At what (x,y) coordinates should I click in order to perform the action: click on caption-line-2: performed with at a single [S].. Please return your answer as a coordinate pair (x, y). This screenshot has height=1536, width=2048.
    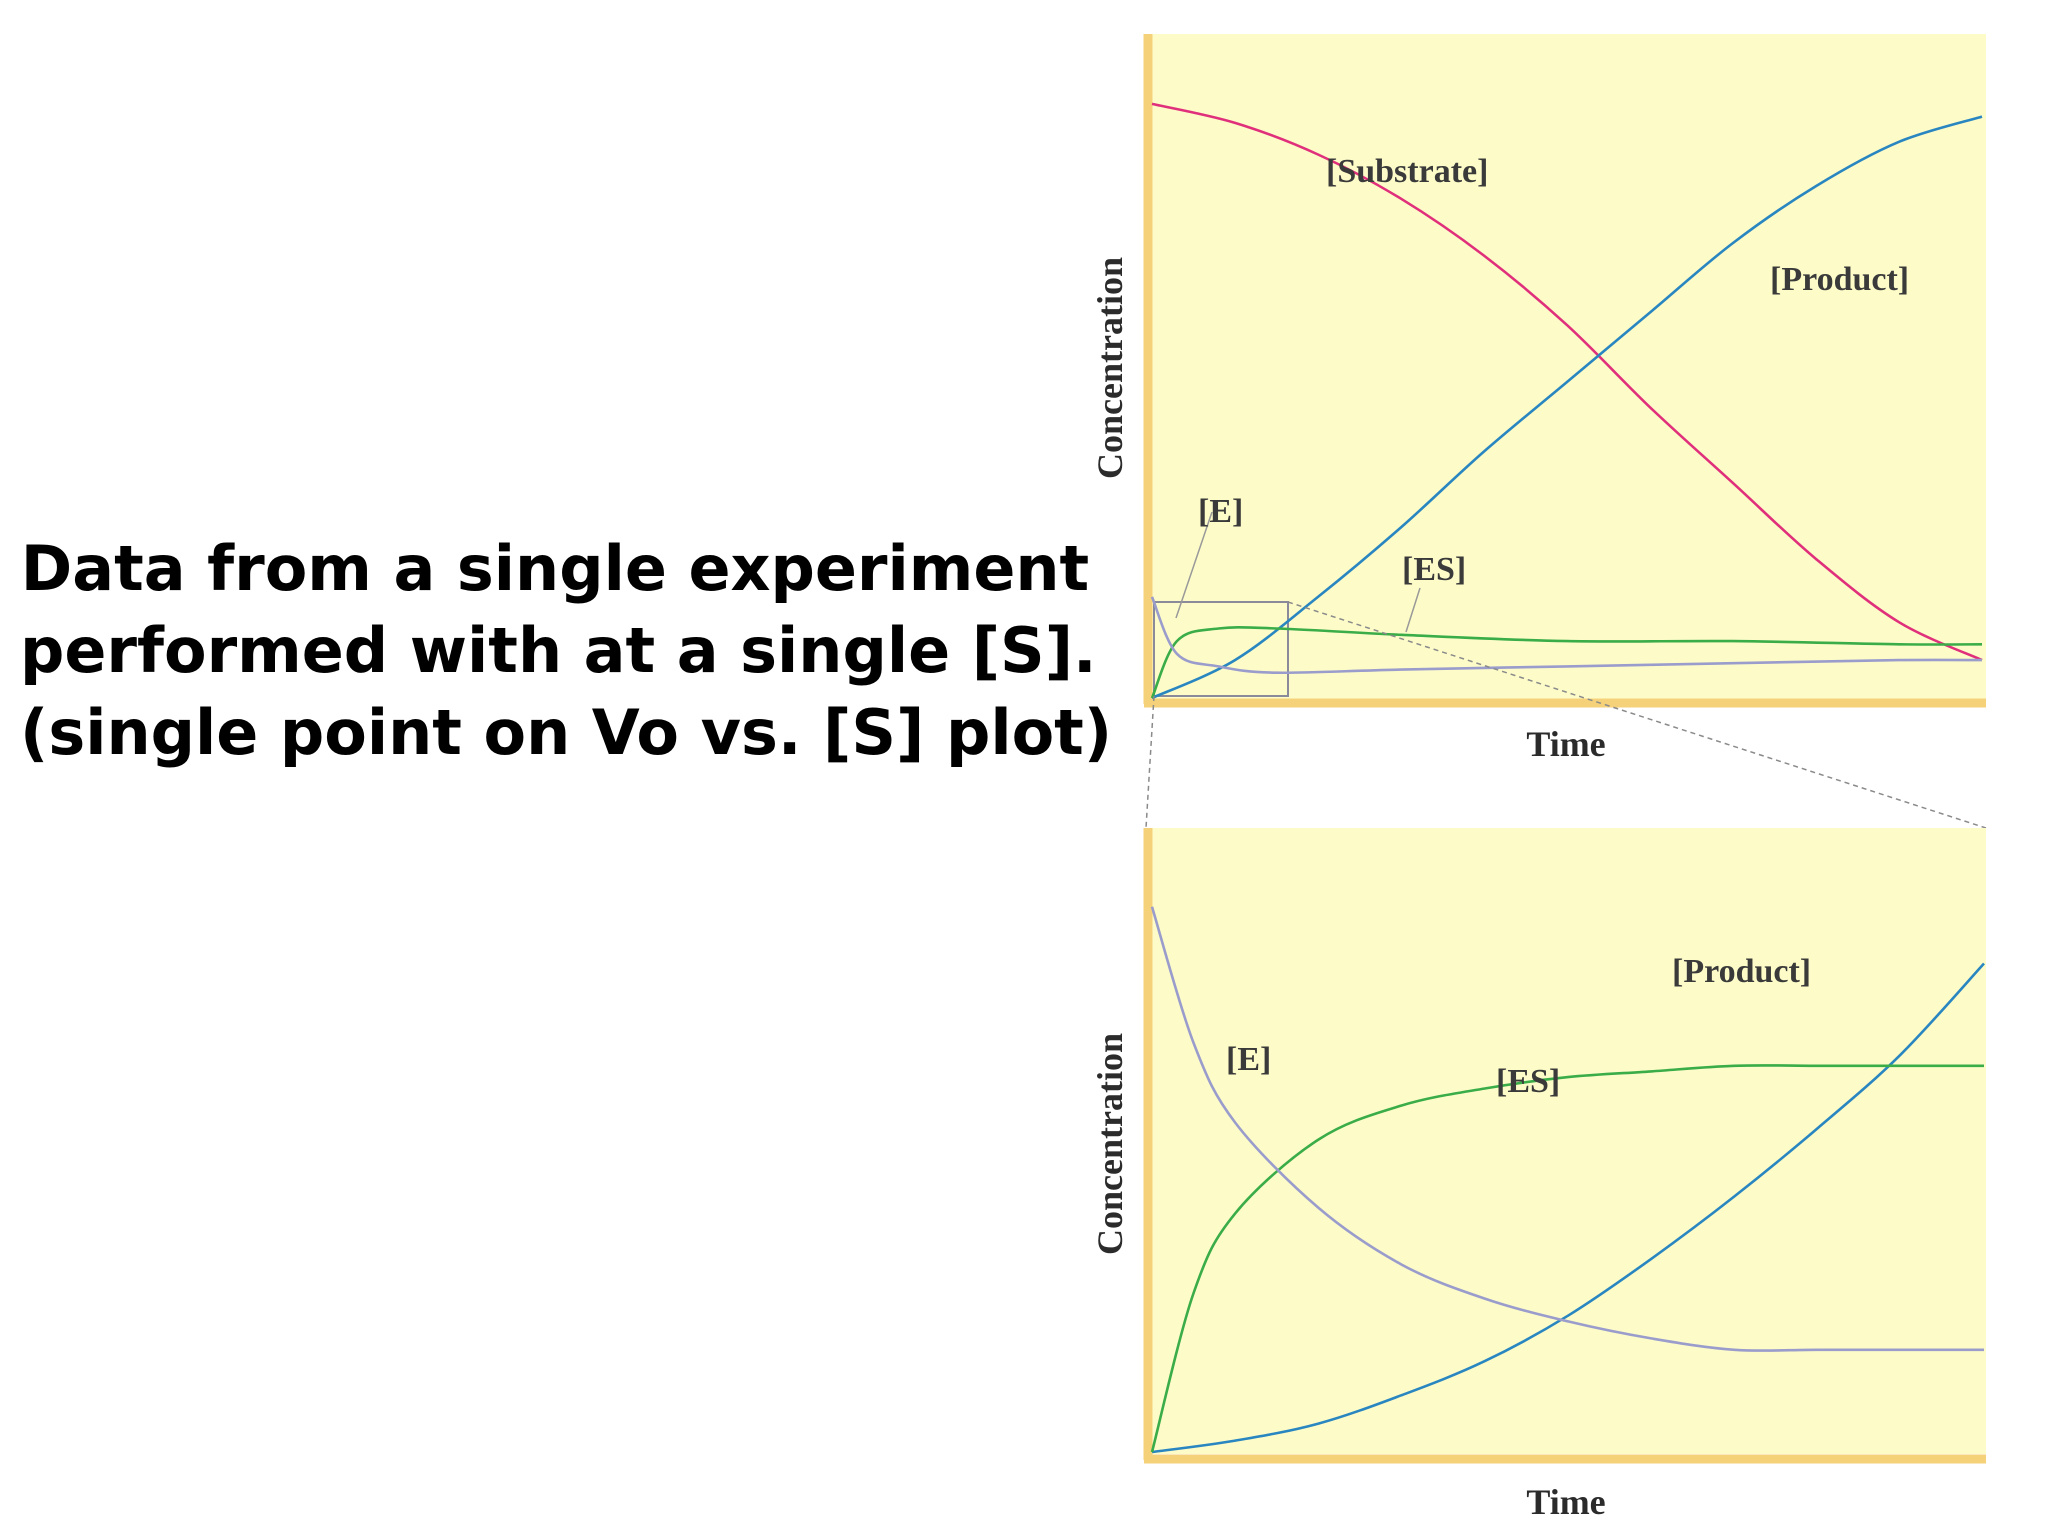
    Looking at the image, I should click on (558, 650).